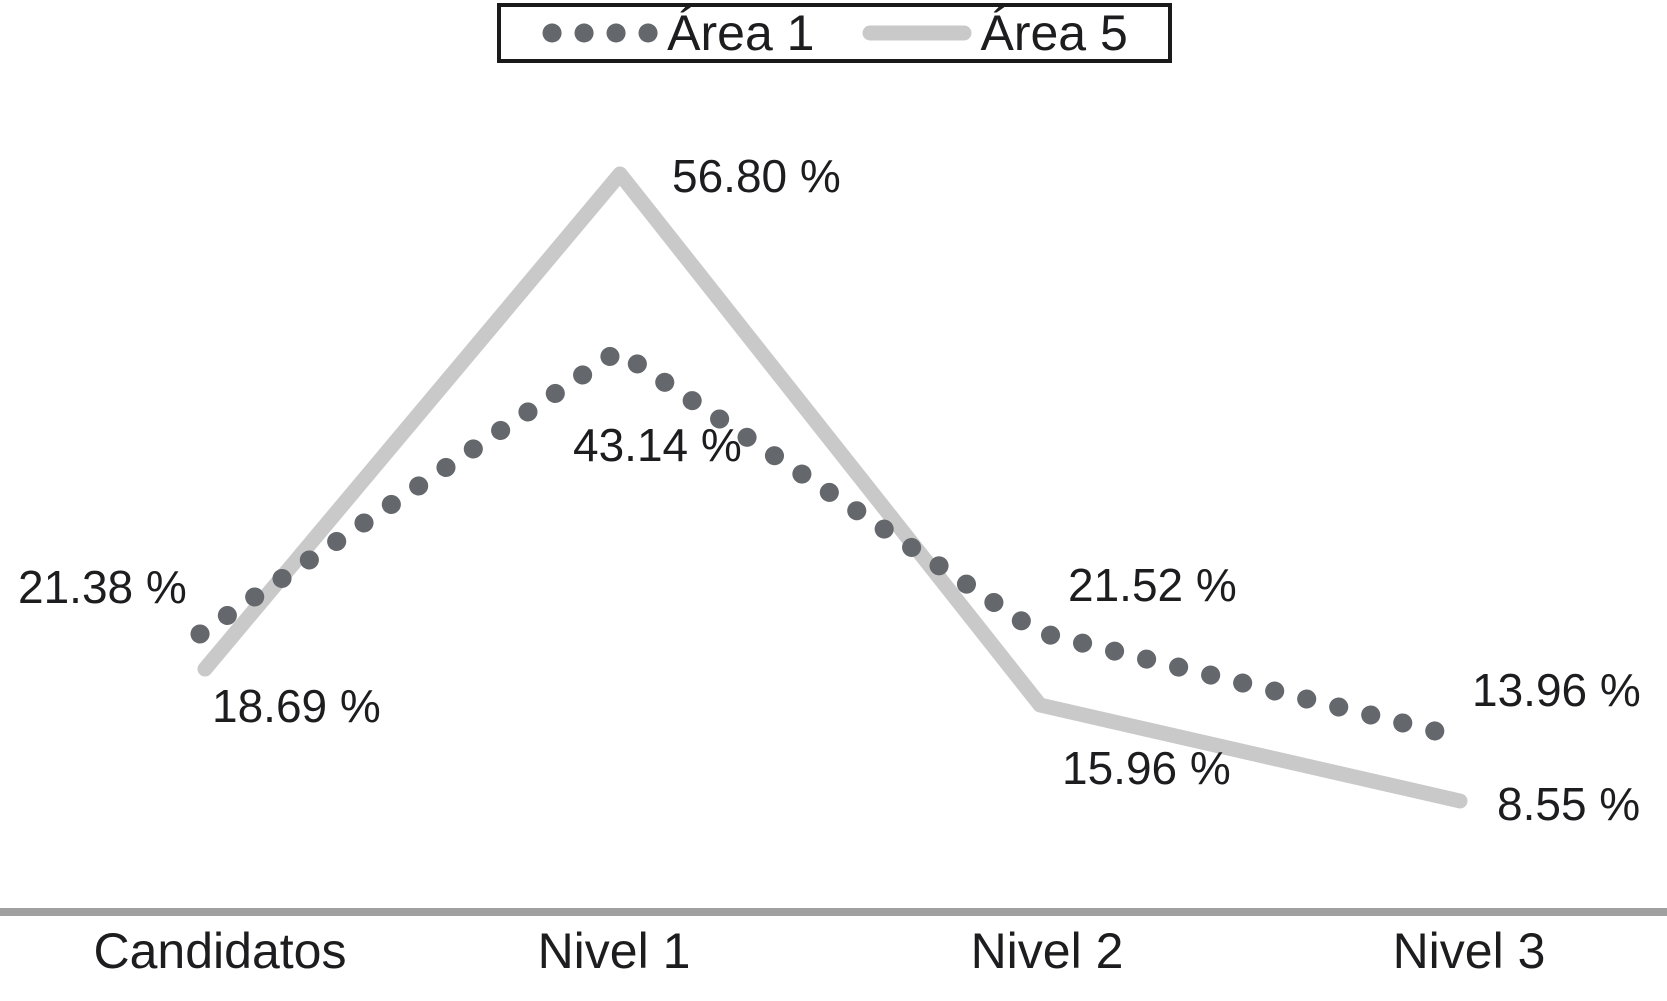 This screenshot has width=1667, height=1001. What do you see at coordinates (741, 33) in the screenshot?
I see `legend-label-area1: Área 1` at bounding box center [741, 33].